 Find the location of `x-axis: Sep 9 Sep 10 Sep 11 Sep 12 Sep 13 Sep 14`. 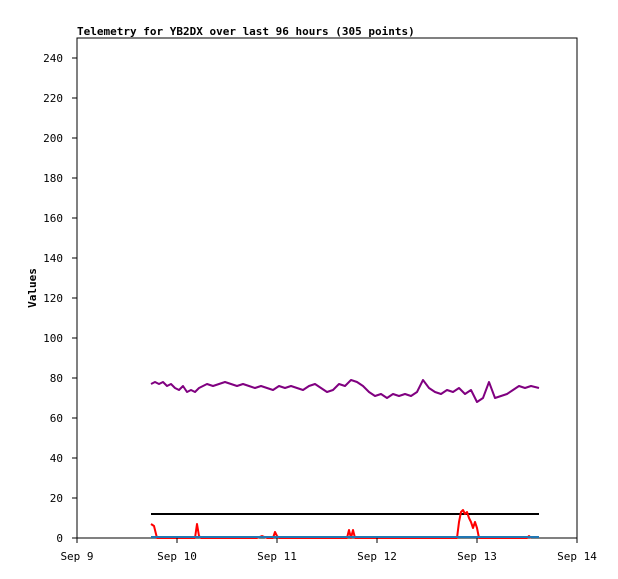

x-axis: Sep 9 Sep 10 Sep 11 Sep 12 Sep 13 Sep 14 is located at coordinates (328, 550).